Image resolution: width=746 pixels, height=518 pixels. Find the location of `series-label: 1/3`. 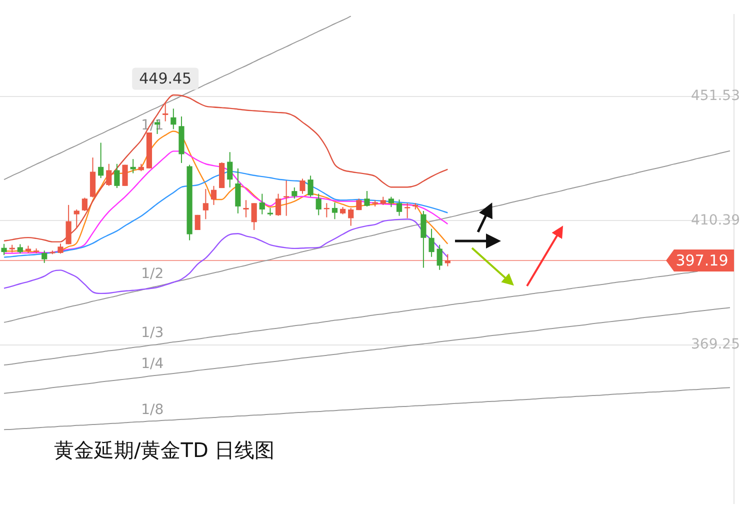

series-label: 1/3 is located at coordinates (152, 332).